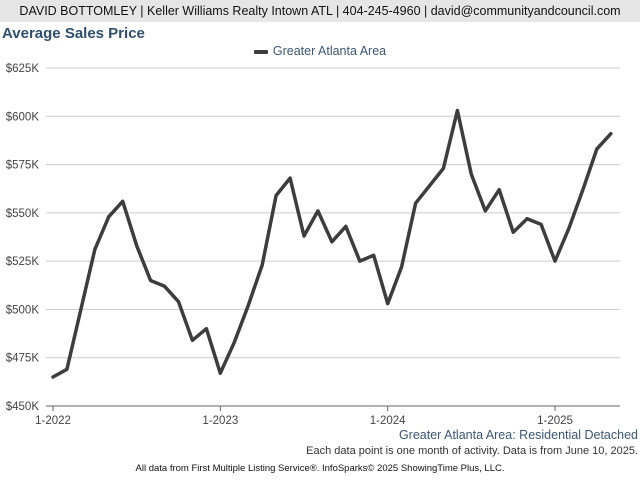 The height and width of the screenshot is (480, 640). Describe the element at coordinates (555, 421) in the screenshot. I see `x-tick-label: 1-2025` at that location.